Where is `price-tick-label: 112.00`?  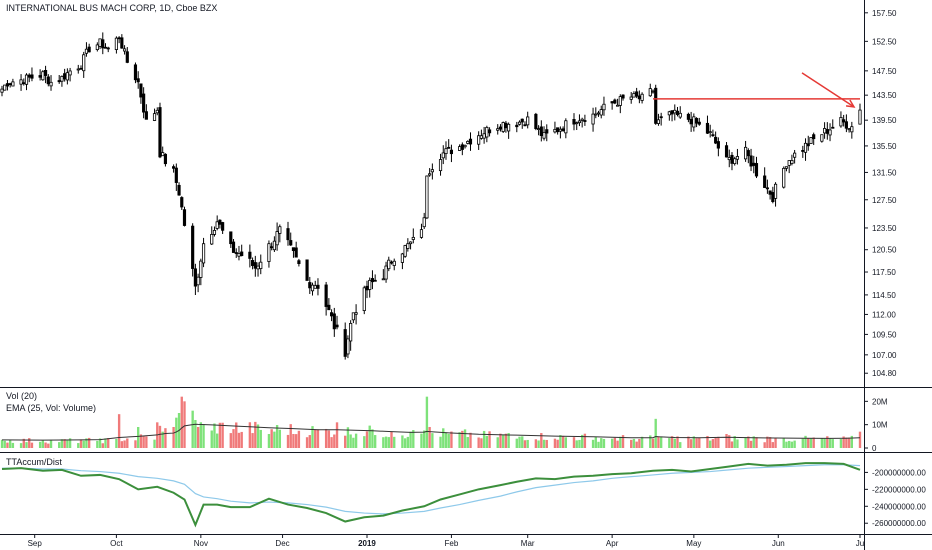 price-tick-label: 112.00 is located at coordinates (884, 314).